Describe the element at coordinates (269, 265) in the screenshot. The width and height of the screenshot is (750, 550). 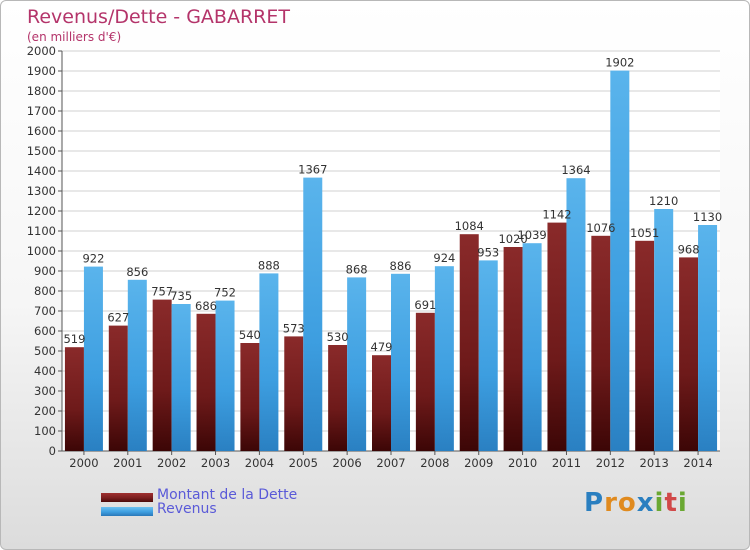
I see `data-label-revenus: 888` at that location.